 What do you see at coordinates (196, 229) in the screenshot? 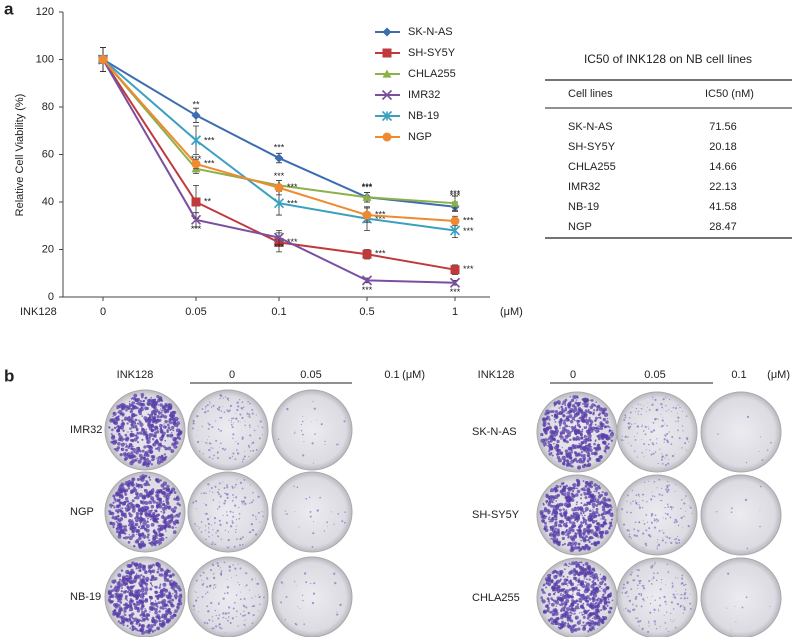
I see `significance-label: ***` at bounding box center [196, 229].